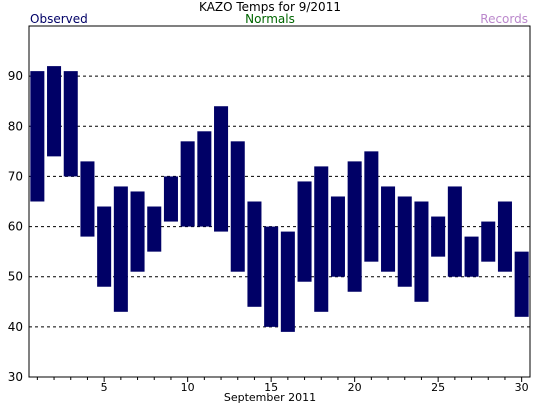 This screenshot has width=540, height=406. I want to click on x-tick-label-10: 10, so click(188, 387).